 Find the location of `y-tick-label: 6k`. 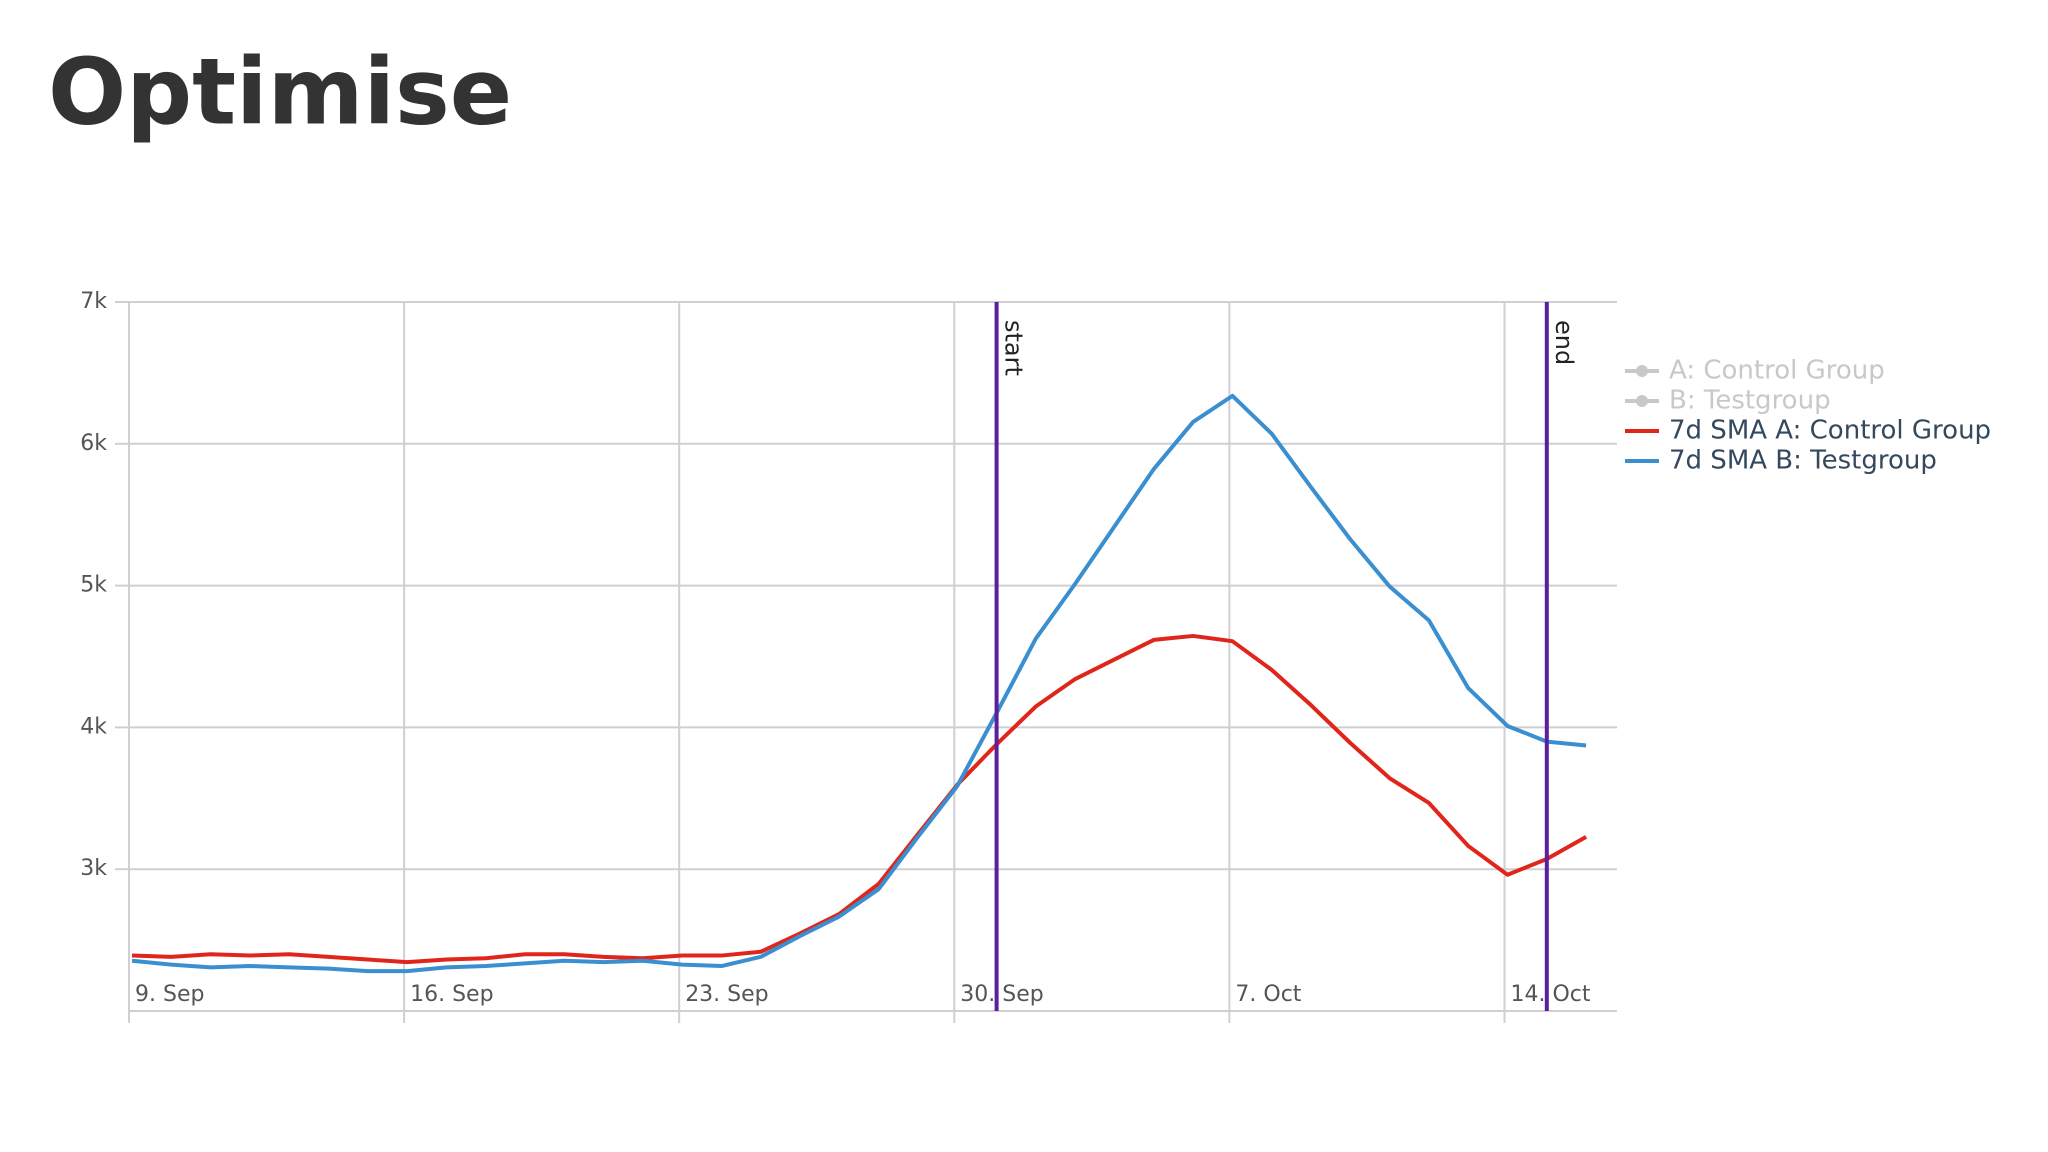

y-tick-label: 6k is located at coordinates (93, 443).